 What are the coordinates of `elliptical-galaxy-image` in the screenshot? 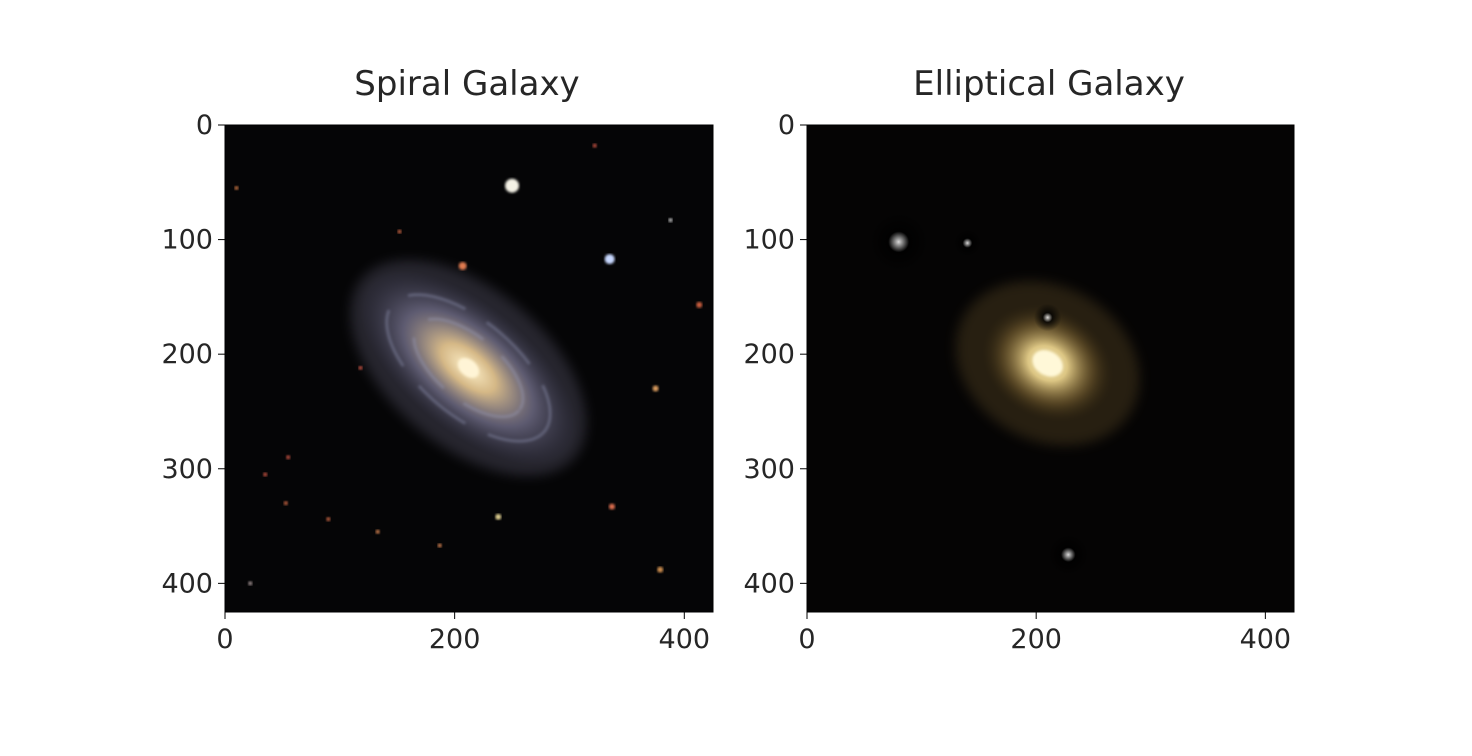 It's located at (1004, 394).